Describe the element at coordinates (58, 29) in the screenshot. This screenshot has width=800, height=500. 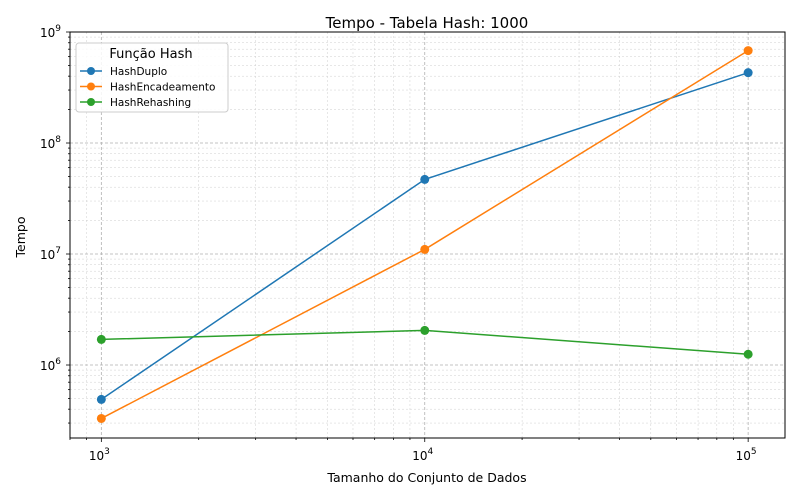
I see `y-tick-exponent: 9` at that location.